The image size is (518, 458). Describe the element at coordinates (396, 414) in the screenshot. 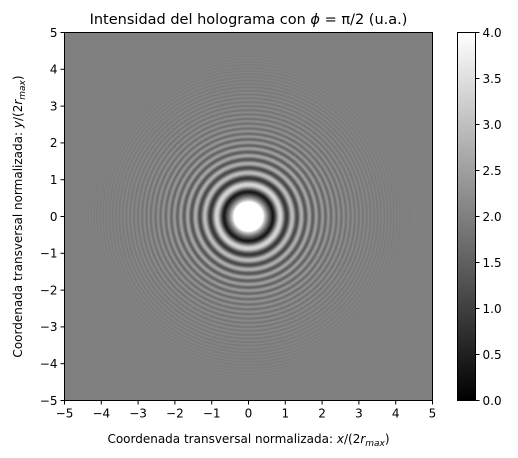

I see `x-tick-label: 4` at that location.